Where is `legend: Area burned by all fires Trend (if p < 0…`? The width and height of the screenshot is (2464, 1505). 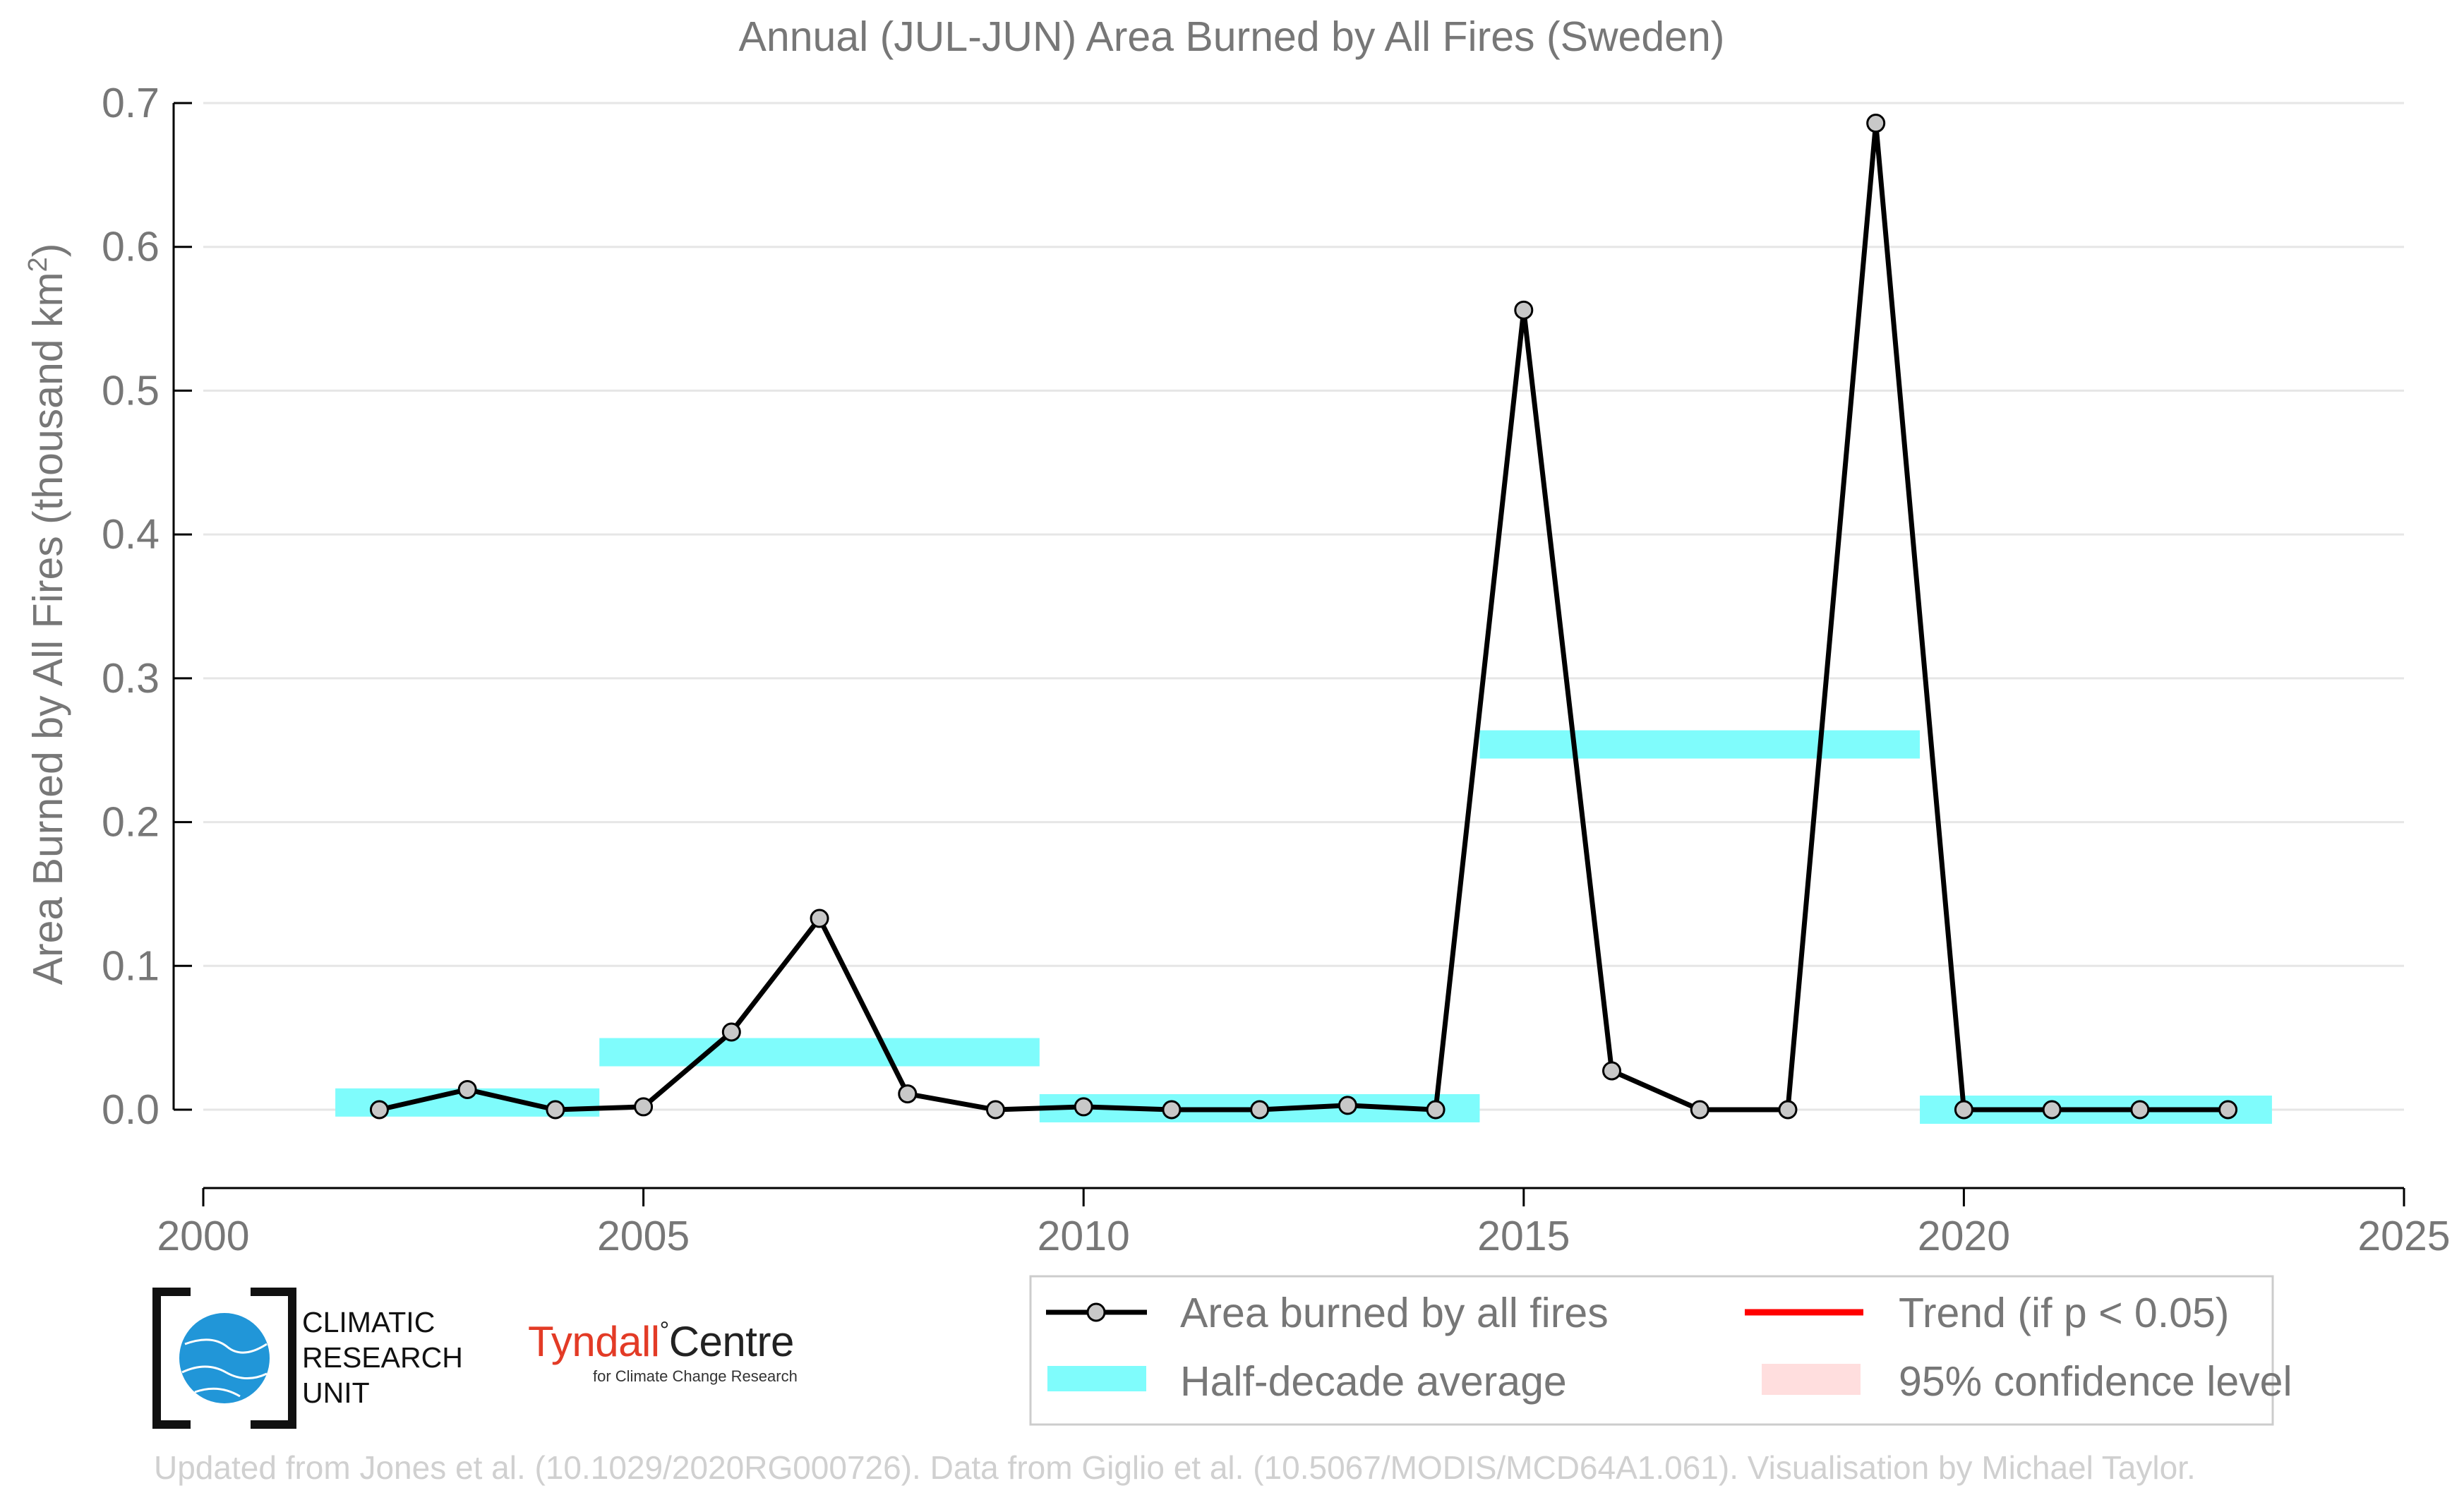
legend: Area burned by all fires Trend (if p < 0… is located at coordinates (1660, 1350).